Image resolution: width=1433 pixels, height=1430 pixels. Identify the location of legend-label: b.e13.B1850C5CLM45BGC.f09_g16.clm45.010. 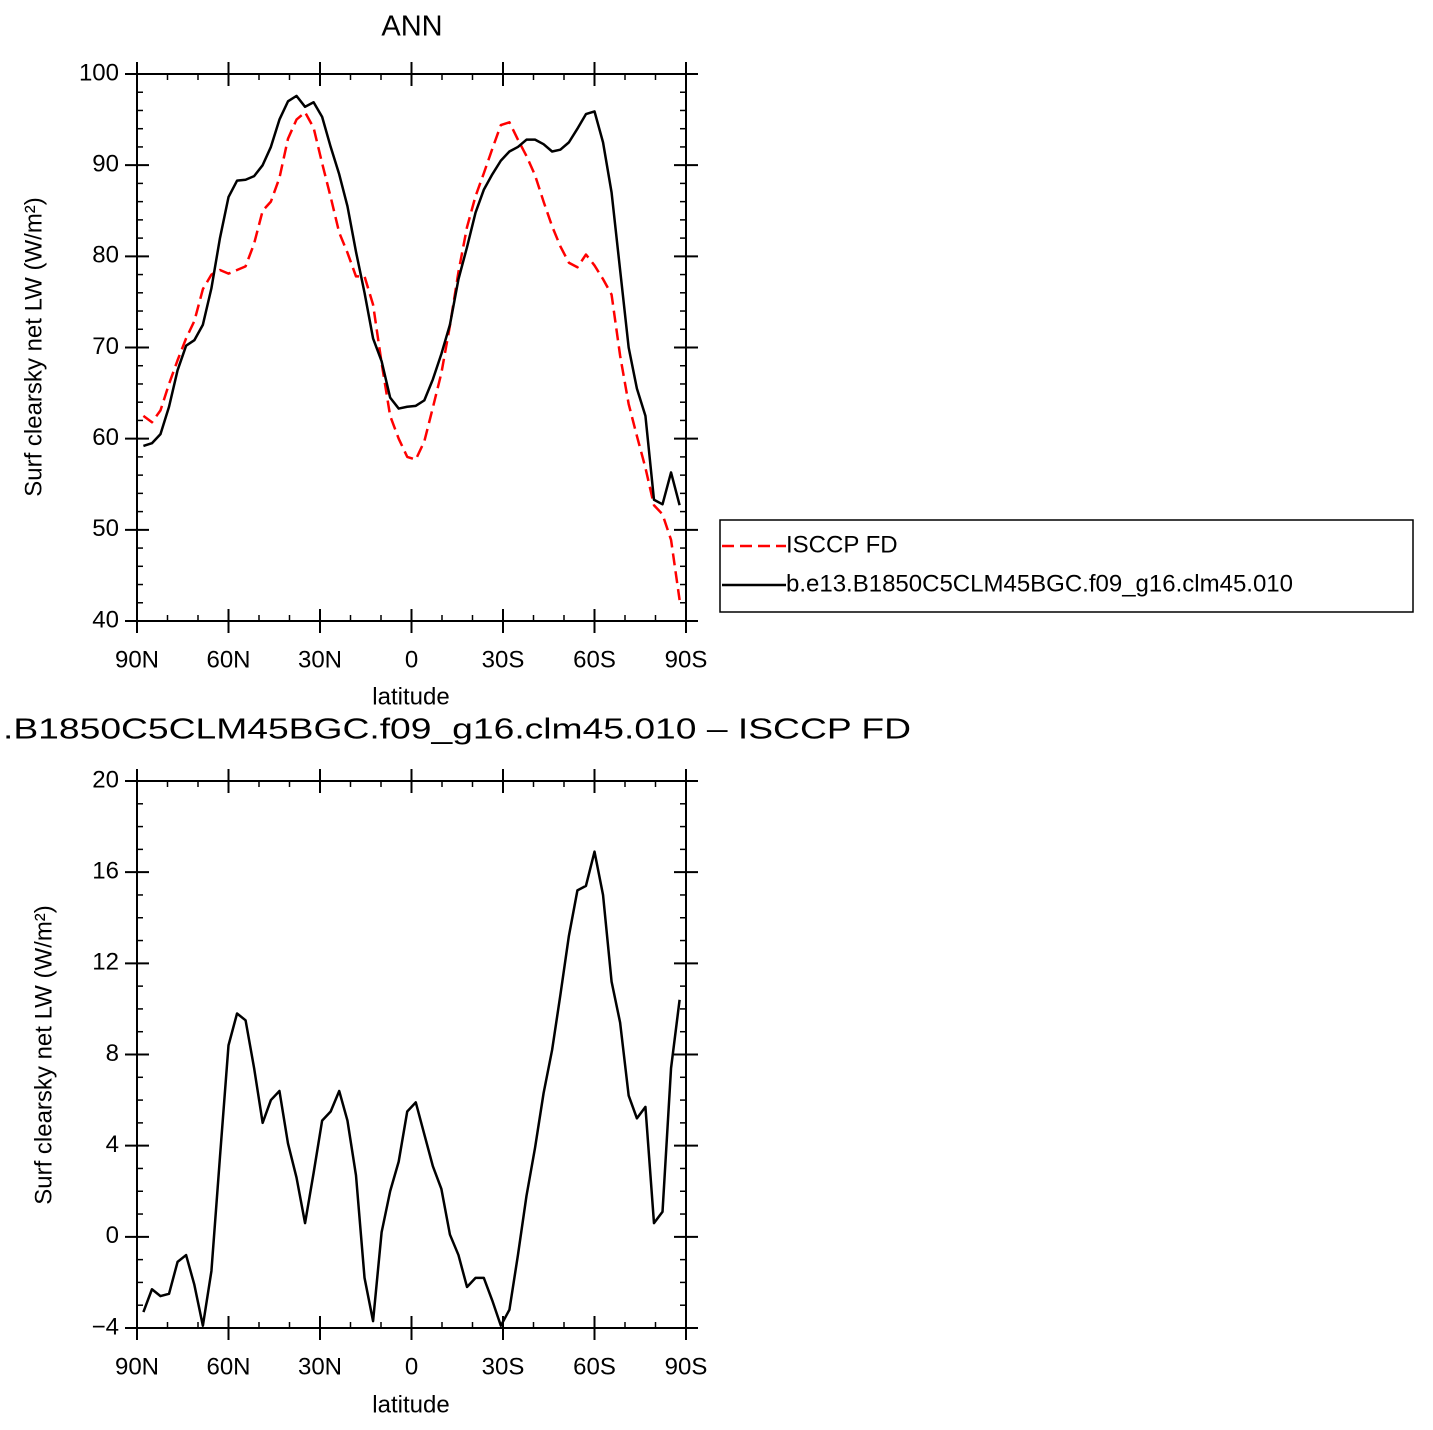
(1039, 583).